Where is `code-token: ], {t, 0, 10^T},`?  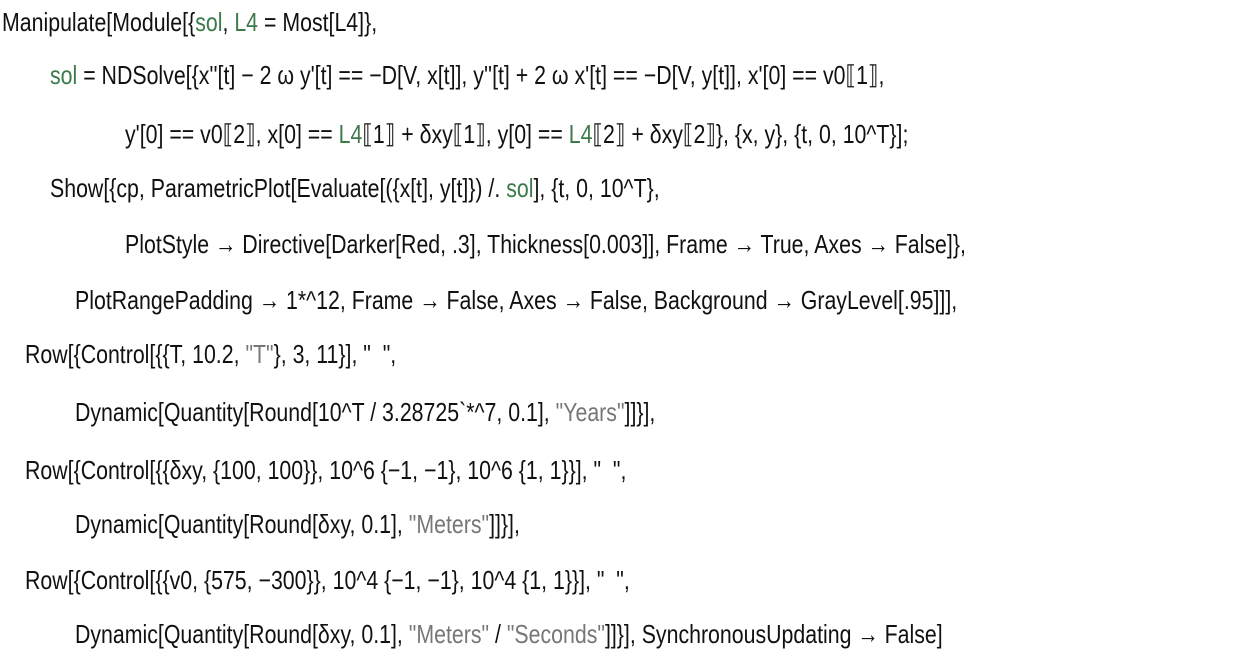 code-token: ], {t, 0, 10^T}, is located at coordinates (596, 188).